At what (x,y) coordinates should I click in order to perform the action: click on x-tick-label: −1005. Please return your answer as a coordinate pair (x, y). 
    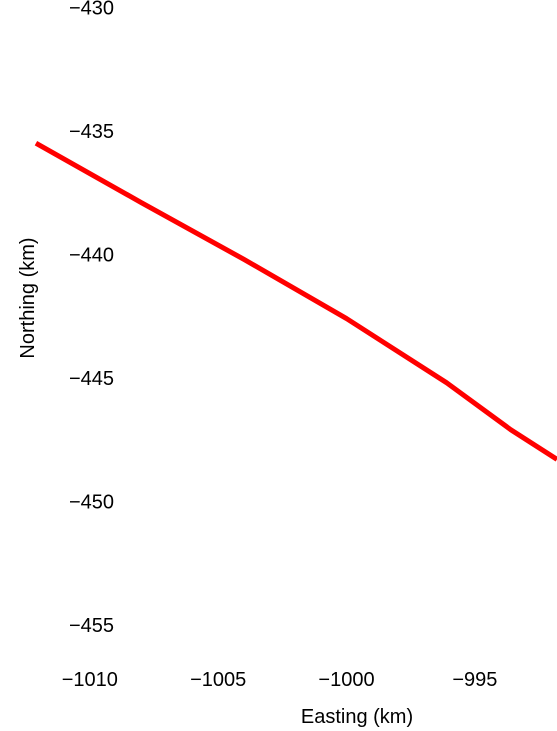
    Looking at the image, I should click on (218, 680).